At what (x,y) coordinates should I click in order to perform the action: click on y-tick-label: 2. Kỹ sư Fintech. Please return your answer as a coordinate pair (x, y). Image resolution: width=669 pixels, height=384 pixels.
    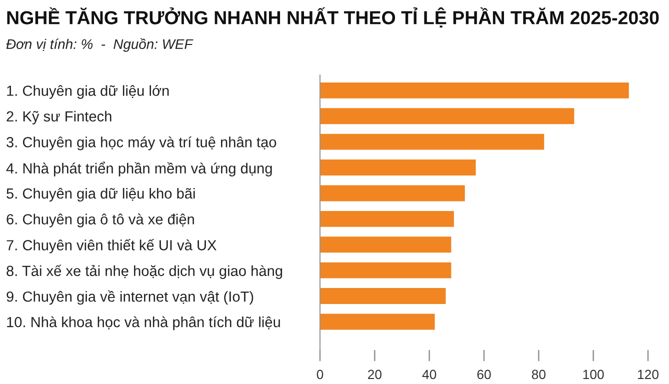
    Looking at the image, I should click on (59, 117).